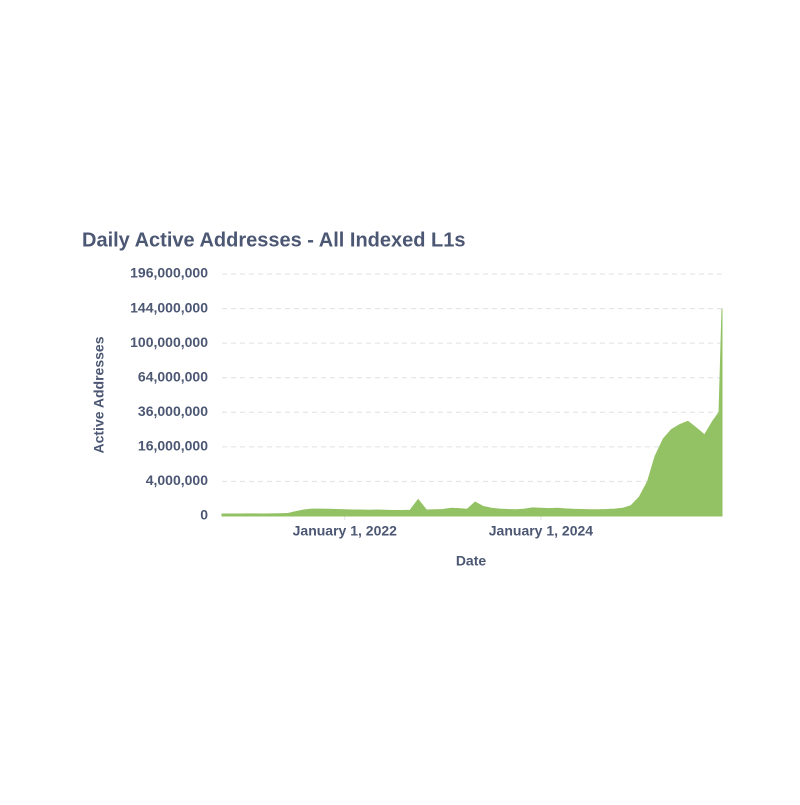 The height and width of the screenshot is (805, 800). Describe the element at coordinates (169, 307) in the screenshot. I see `y-tick-label: 144,000,000` at that location.